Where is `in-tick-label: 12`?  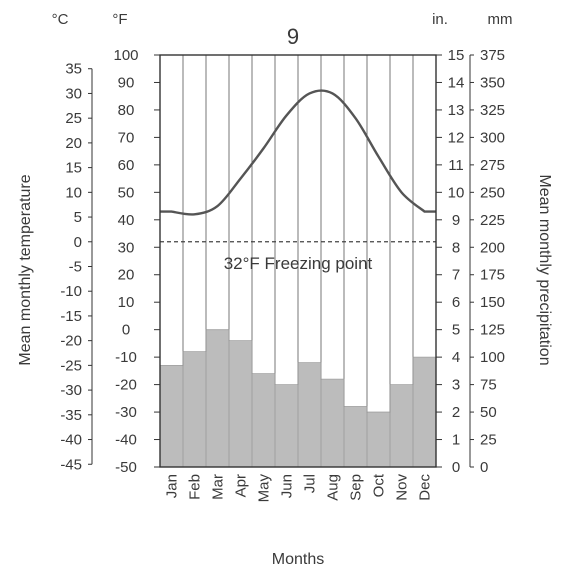 in-tick-label: 12 is located at coordinates (456, 137).